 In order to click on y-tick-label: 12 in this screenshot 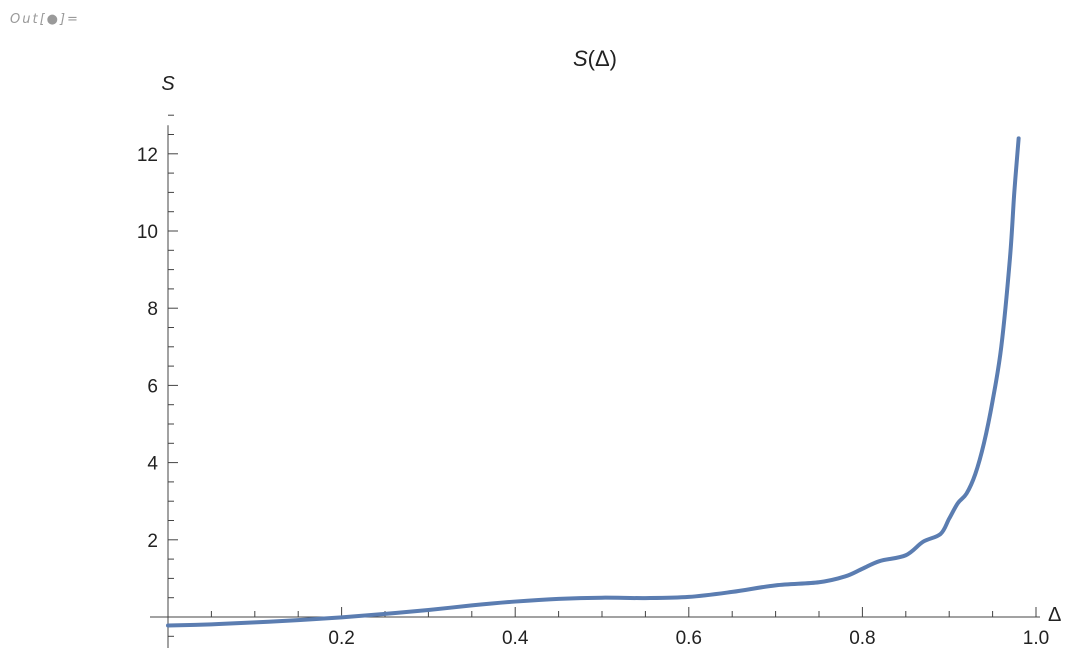, I will do `click(147, 155)`.